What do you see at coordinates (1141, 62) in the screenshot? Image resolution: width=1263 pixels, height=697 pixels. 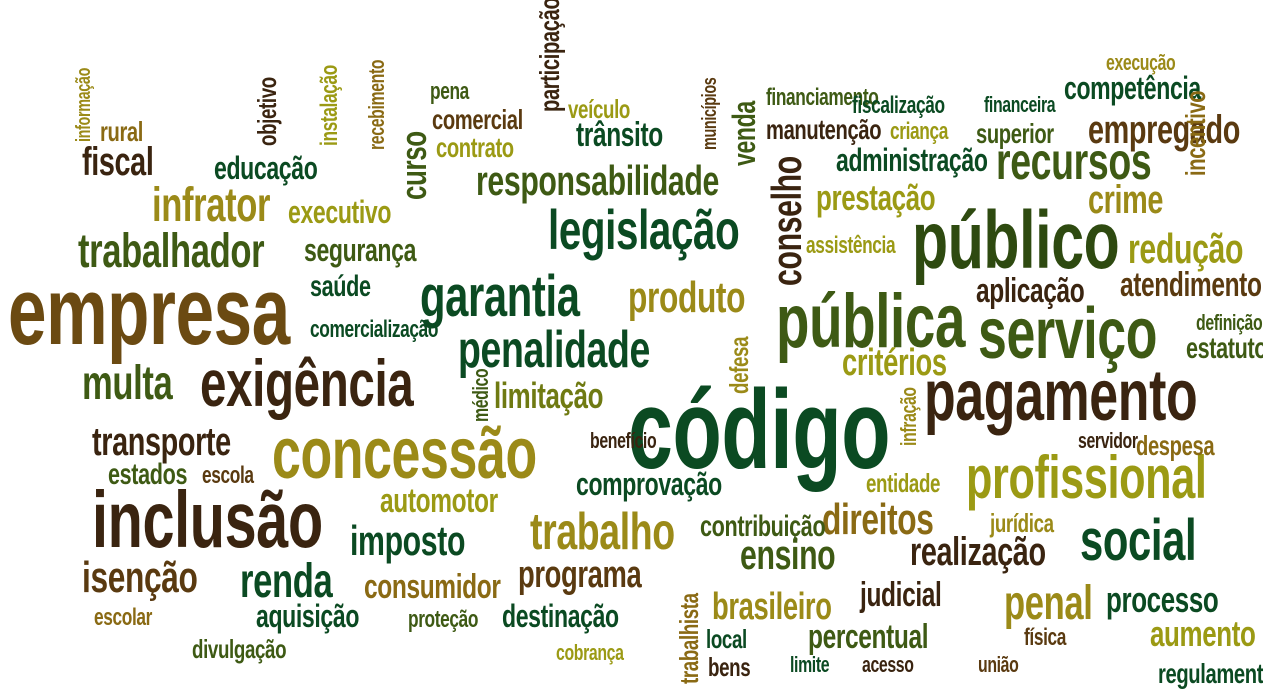 I see `word-escolar: execução` at bounding box center [1141, 62].